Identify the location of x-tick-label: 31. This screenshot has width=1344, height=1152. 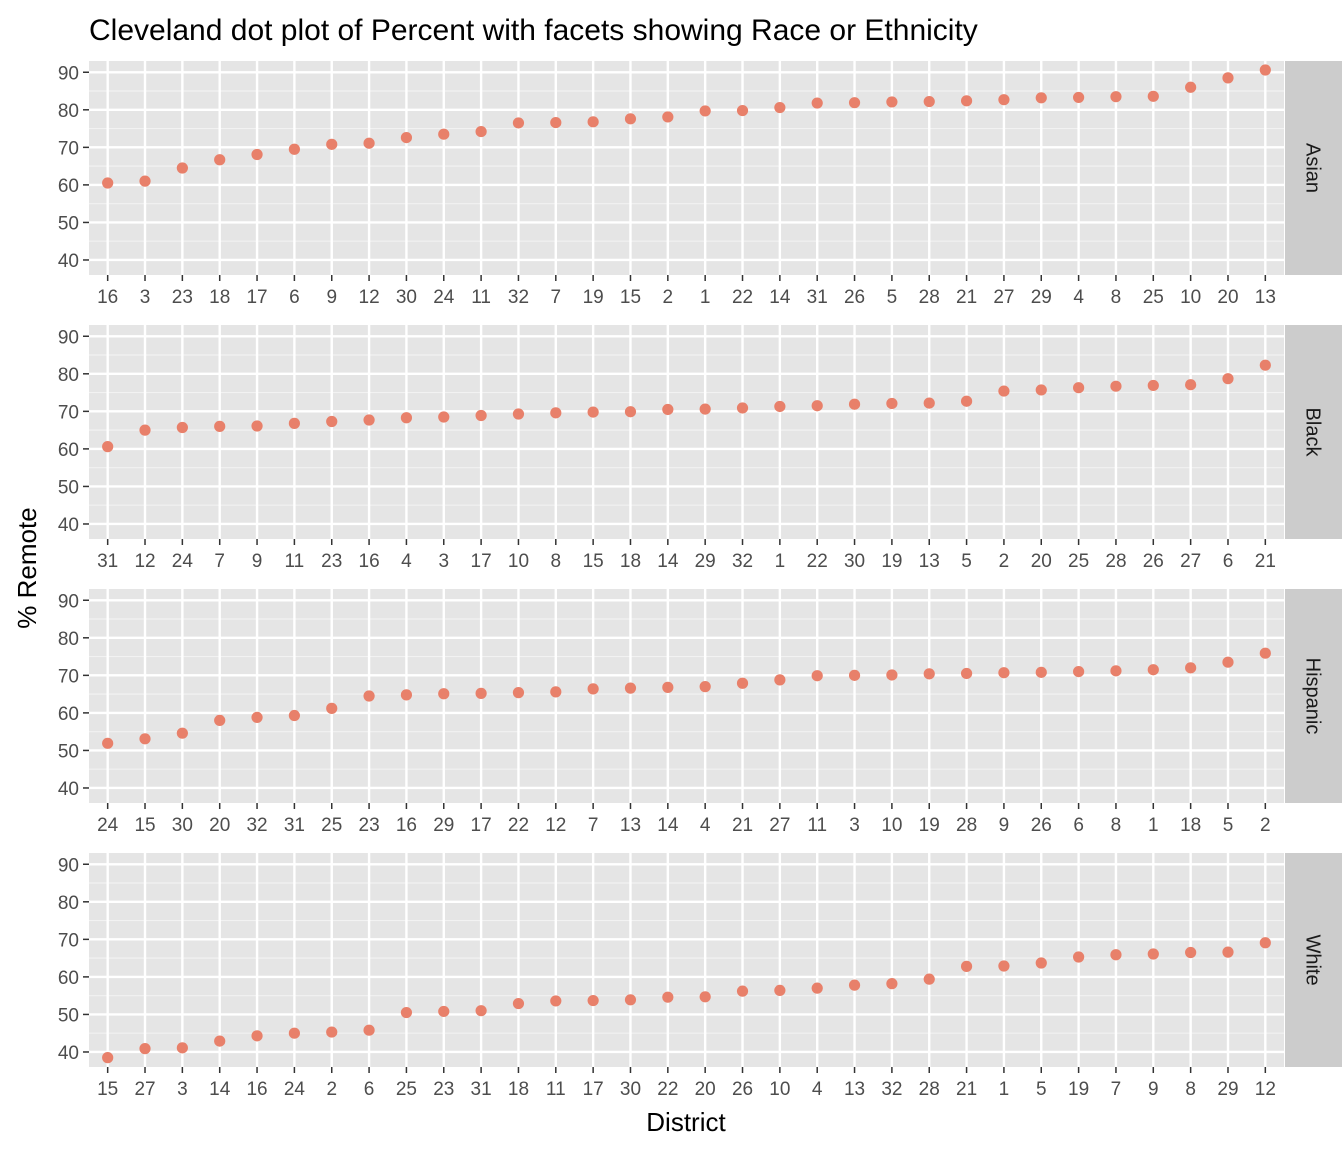
(481, 1089).